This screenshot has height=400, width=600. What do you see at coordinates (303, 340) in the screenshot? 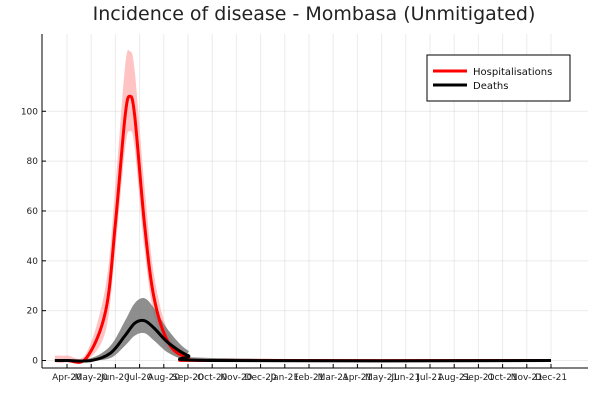
I see `line-deaths` at bounding box center [303, 340].